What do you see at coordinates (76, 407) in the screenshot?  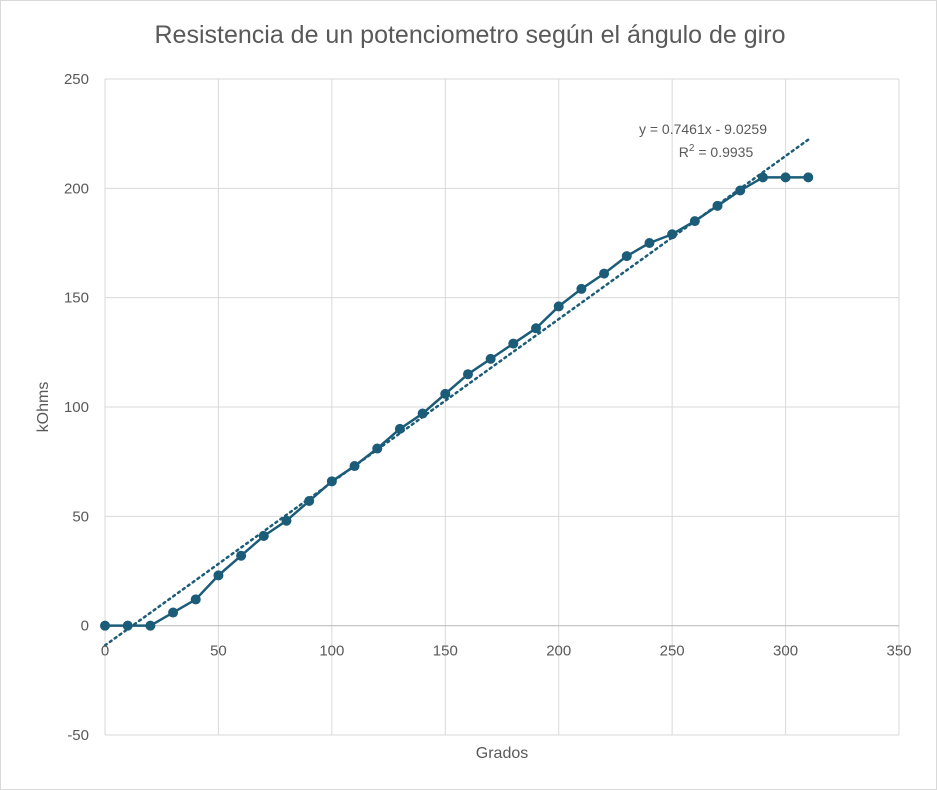 I see `y-tick-label: 100` at bounding box center [76, 407].